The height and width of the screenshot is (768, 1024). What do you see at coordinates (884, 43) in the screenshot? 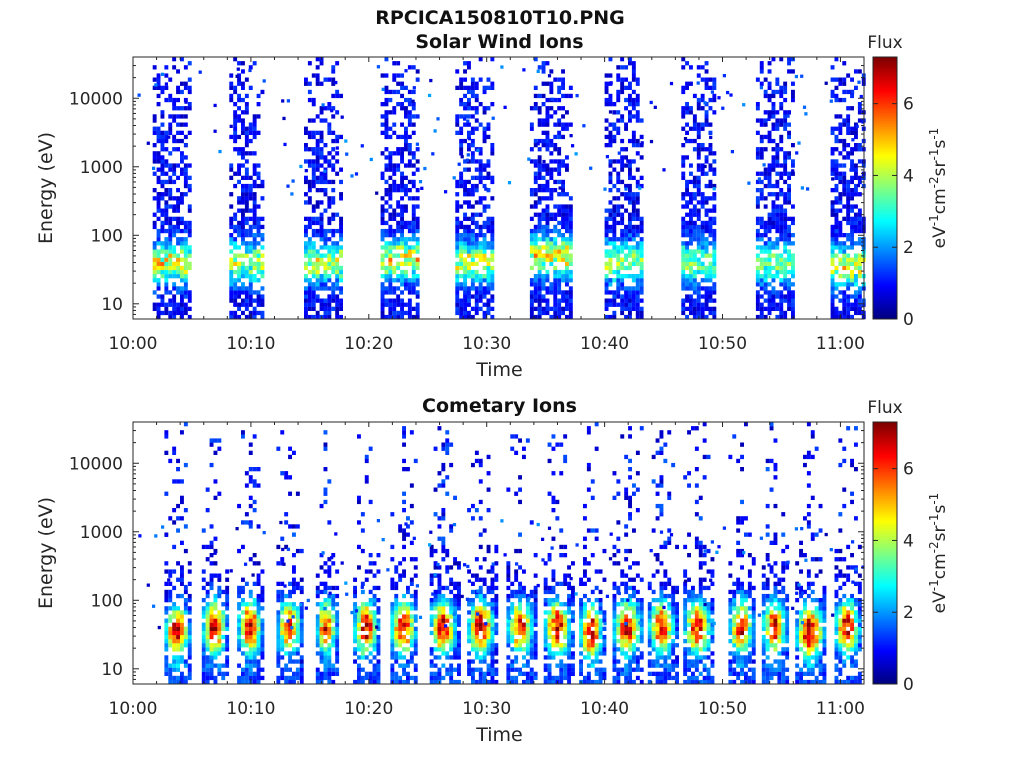
I see `colorbar-label: Flux` at bounding box center [884, 43].